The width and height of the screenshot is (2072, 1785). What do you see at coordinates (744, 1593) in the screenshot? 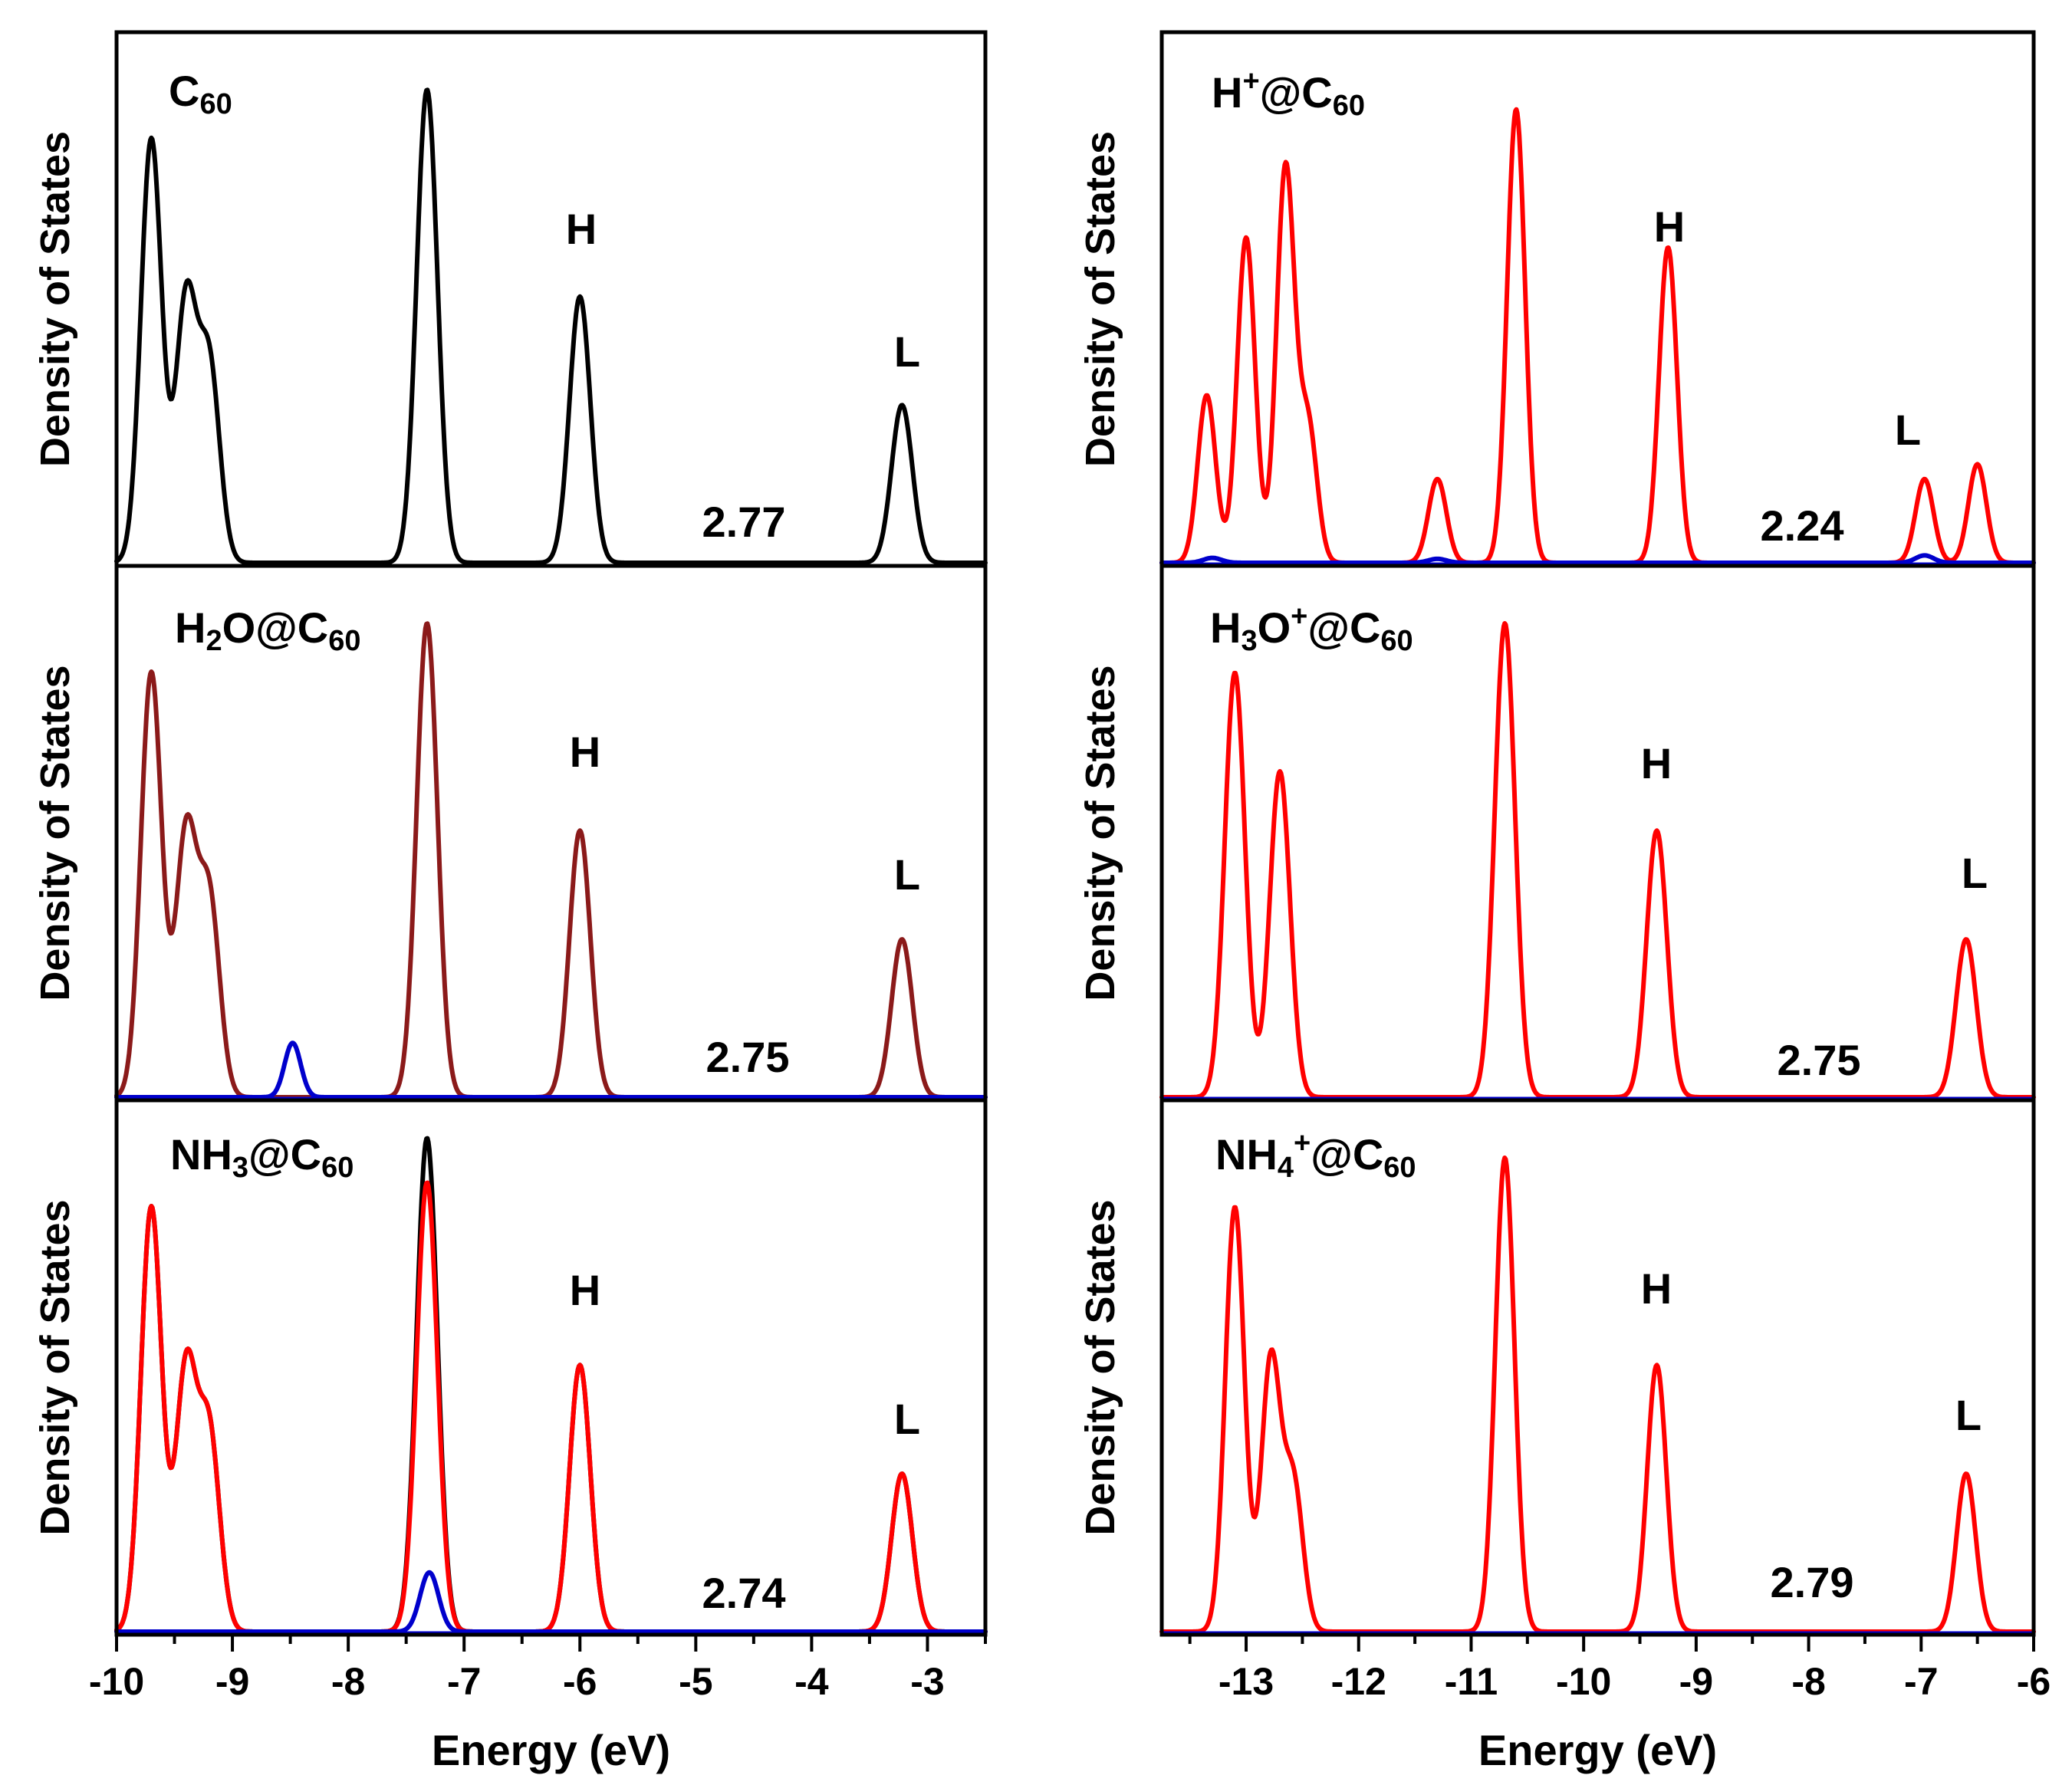
I see `gap-value-nh3: 2.74` at bounding box center [744, 1593].